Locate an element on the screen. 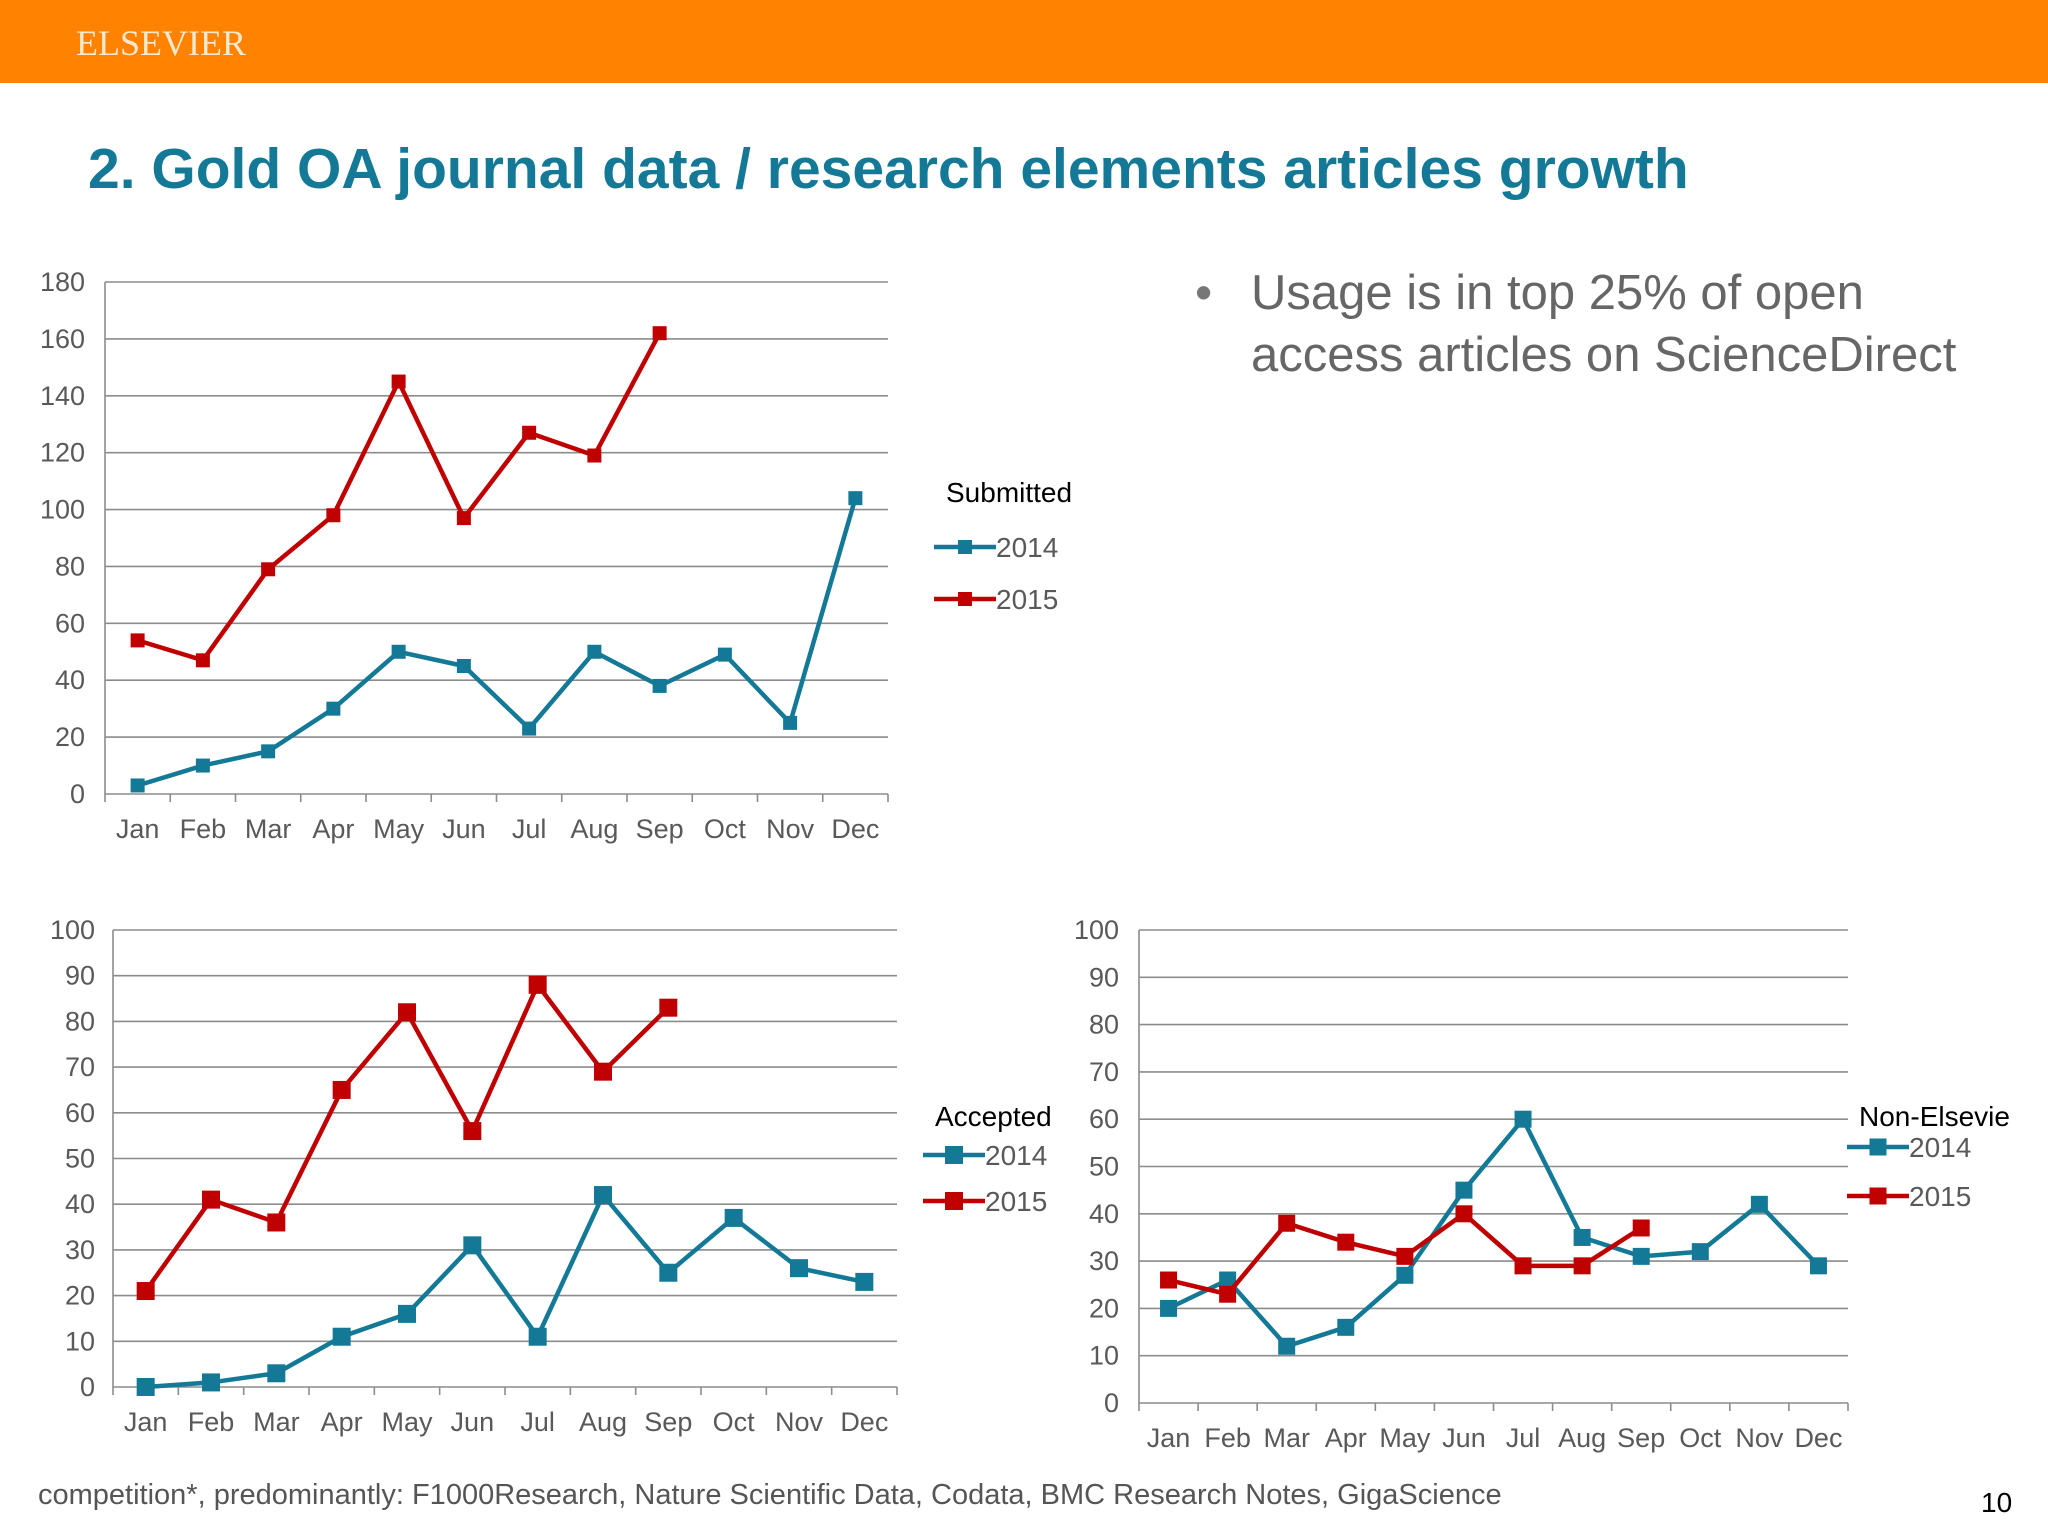  header-bar: ELSEVIER is located at coordinates (1024, 41).